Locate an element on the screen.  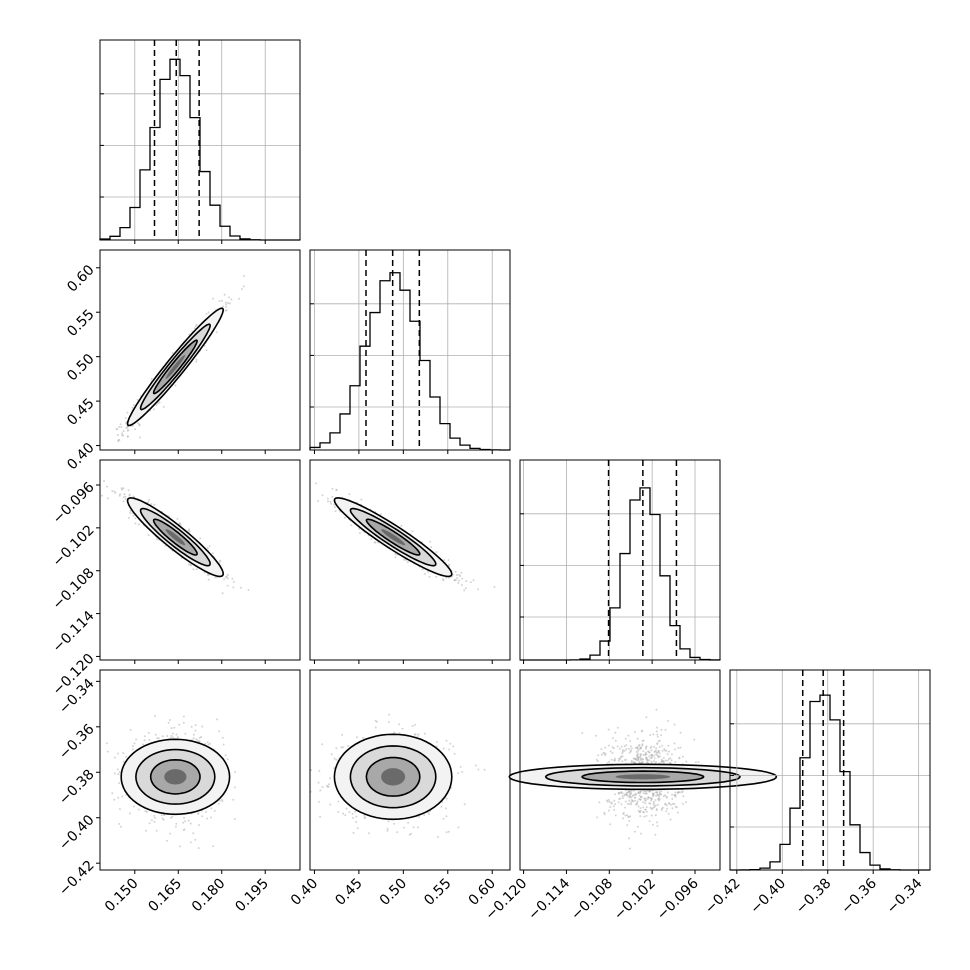
density-contour is located at coordinates (175, 366).